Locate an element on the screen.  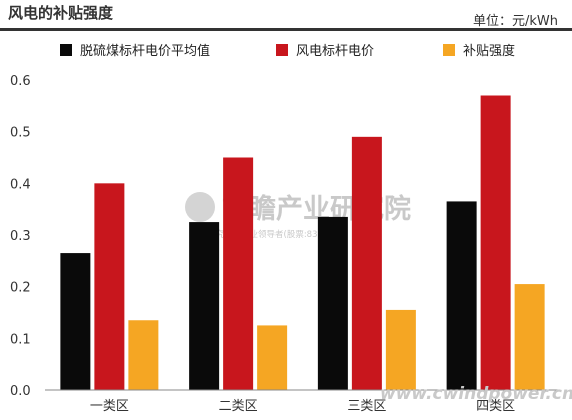
watermark-logo-icon is located at coordinates (200, 207).